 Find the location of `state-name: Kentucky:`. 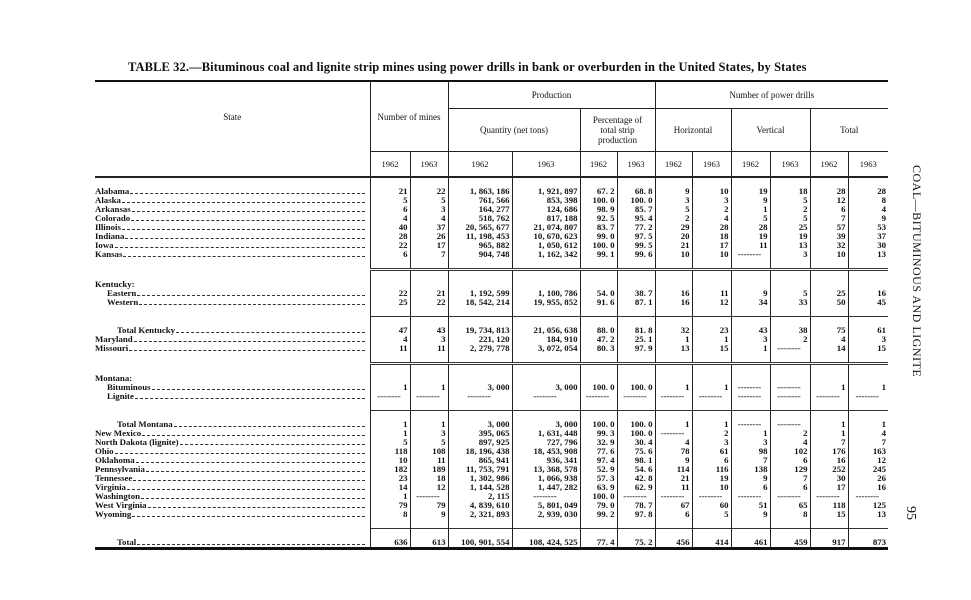

state-name: Kentucky: is located at coordinates (115, 284).